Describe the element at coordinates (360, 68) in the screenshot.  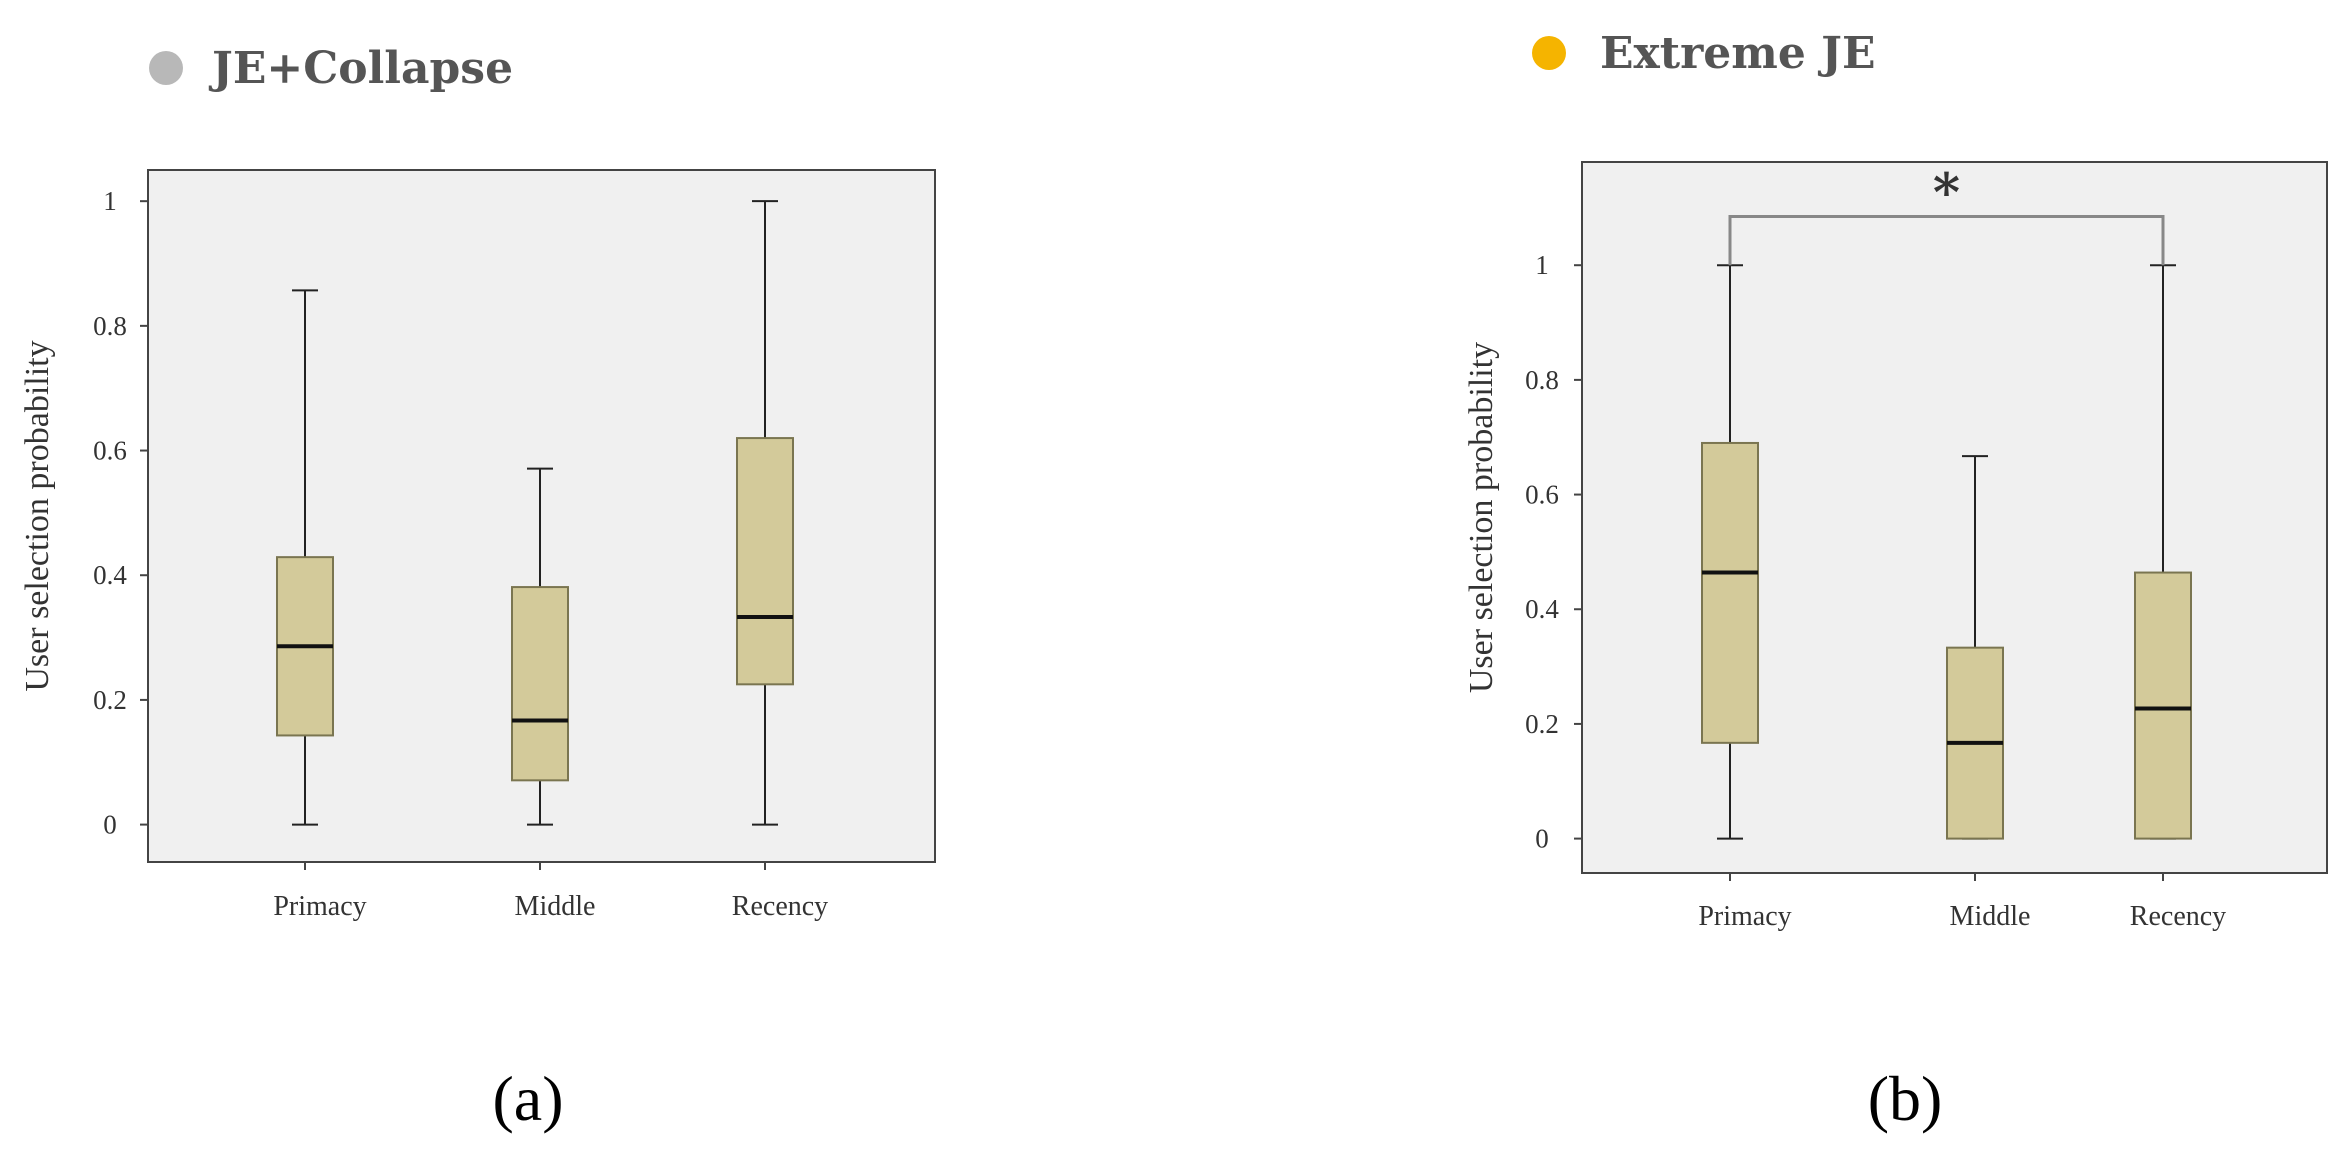
I see `legend-label: JE+Collapse` at that location.